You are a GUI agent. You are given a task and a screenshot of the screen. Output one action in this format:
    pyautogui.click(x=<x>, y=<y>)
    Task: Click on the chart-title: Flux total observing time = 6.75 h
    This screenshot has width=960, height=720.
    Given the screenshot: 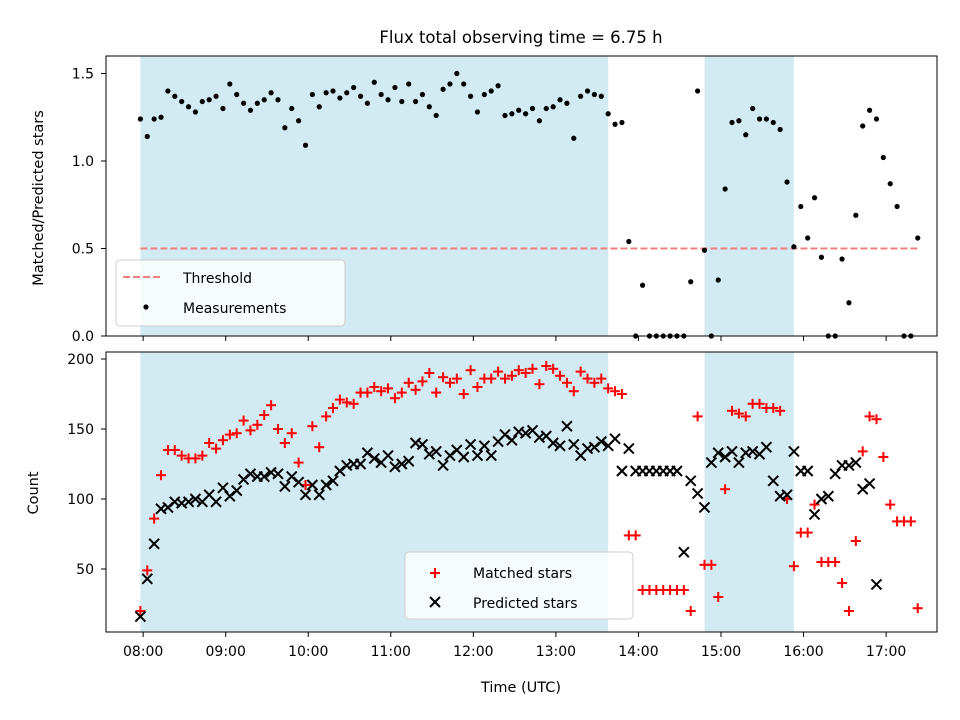 What is the action you would take?
    pyautogui.click(x=520, y=37)
    